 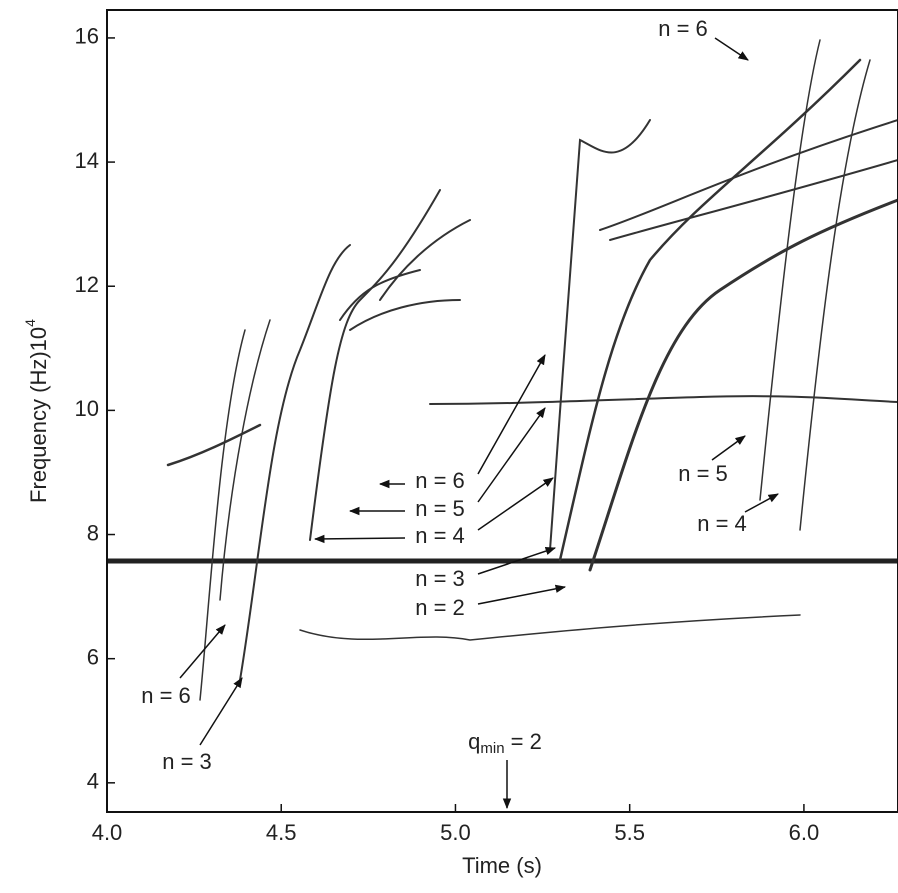 I want to click on y-axis-label-text: Frequency (Hz)10, so click(x=38, y=415).